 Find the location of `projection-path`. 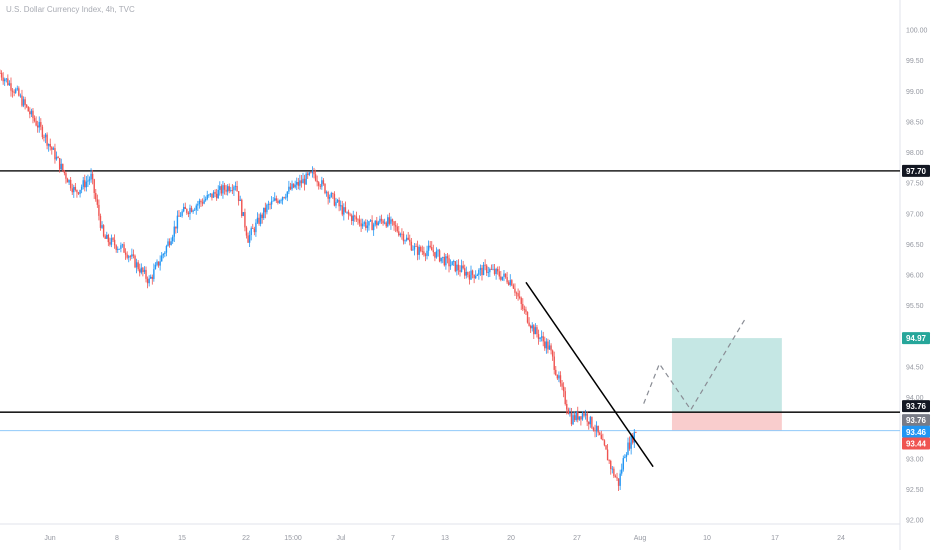

projection-path is located at coordinates (695, 364).